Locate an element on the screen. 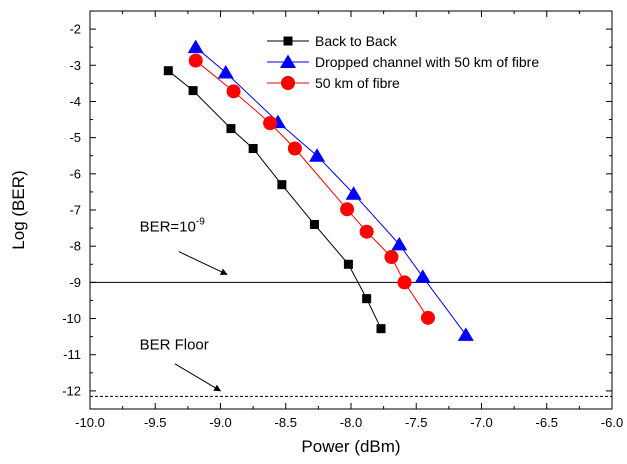  y-tick-label: -10 is located at coordinates (71, 318).